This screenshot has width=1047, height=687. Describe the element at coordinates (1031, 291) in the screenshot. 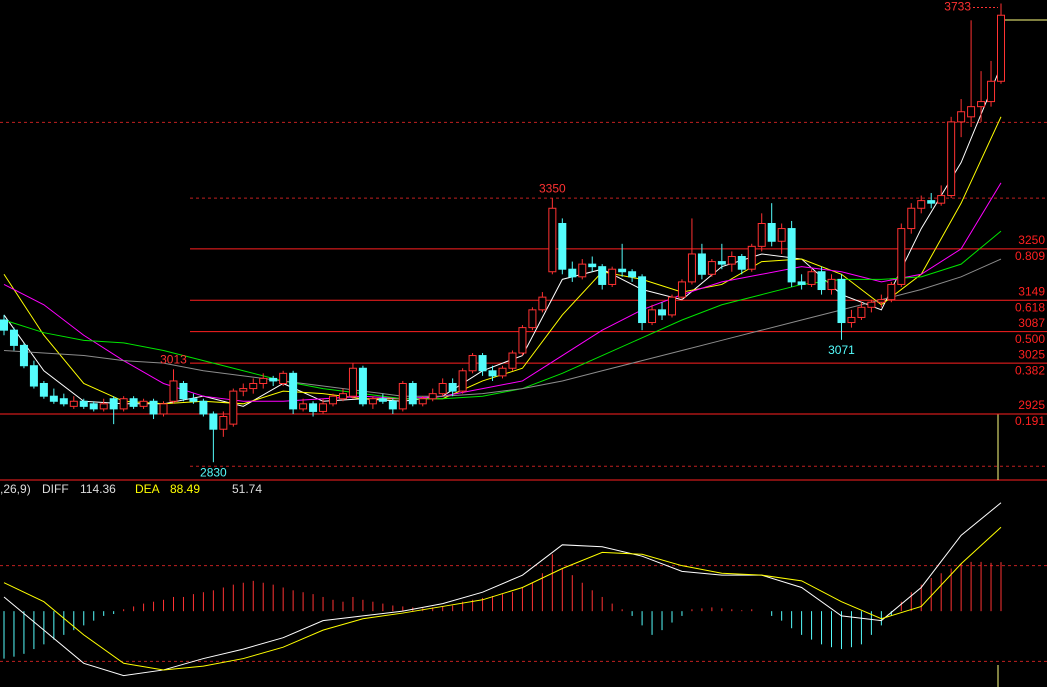

I see `level-price: 3149` at that location.